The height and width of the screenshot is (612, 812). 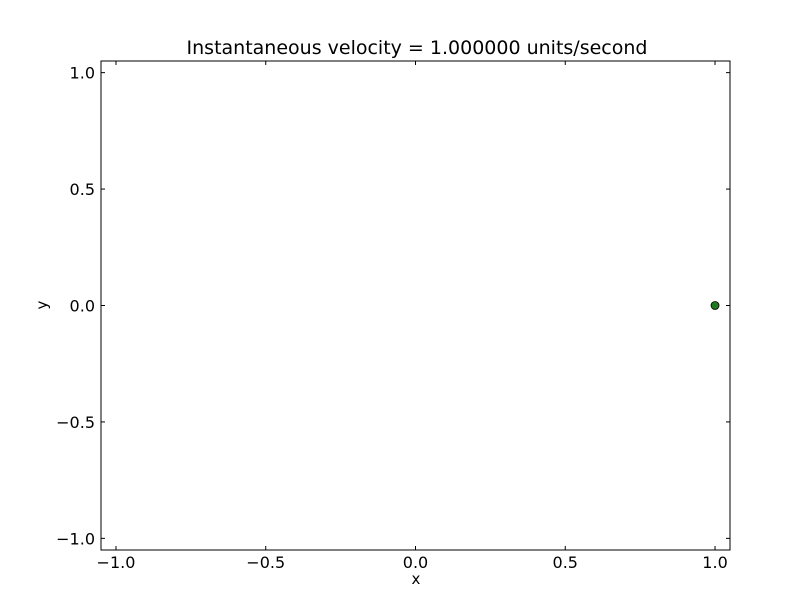 I want to click on x-tick-label: −1.0, so click(x=116, y=562).